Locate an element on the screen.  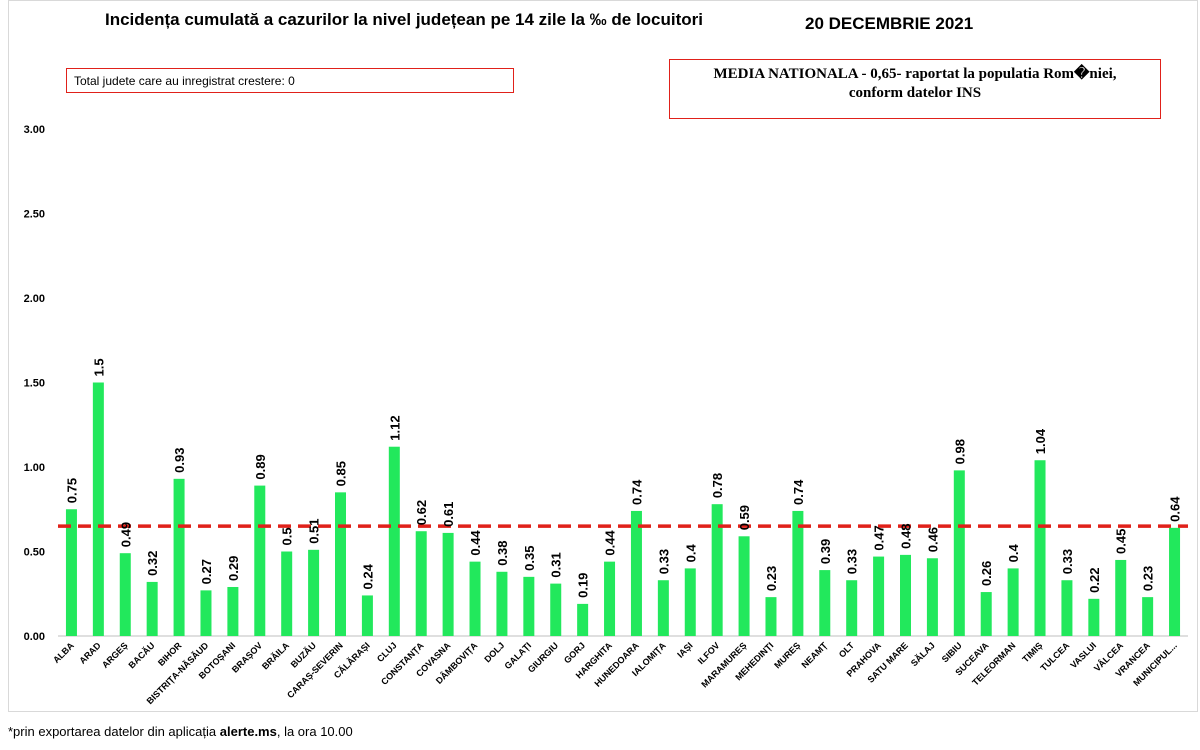
data-label: 0.47 is located at coordinates (879, 537).